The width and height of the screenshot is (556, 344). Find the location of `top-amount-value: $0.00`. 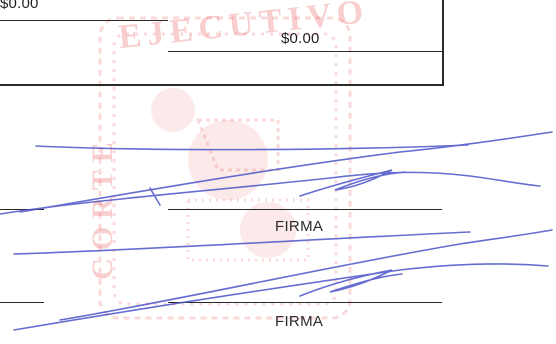

top-amount-value: $0.00 is located at coordinates (19, 6).